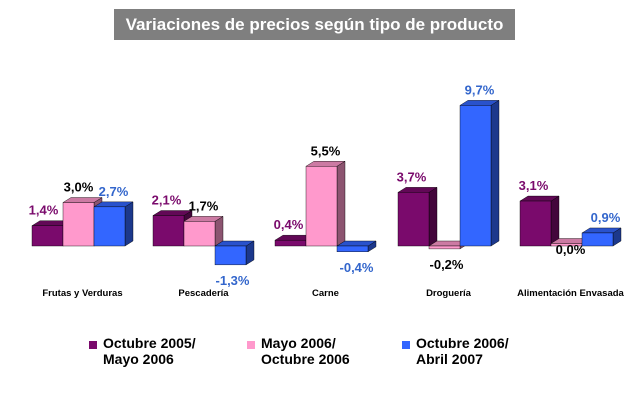 This screenshot has width=640, height=400. I want to click on data-label: -0,2%, so click(447, 264).